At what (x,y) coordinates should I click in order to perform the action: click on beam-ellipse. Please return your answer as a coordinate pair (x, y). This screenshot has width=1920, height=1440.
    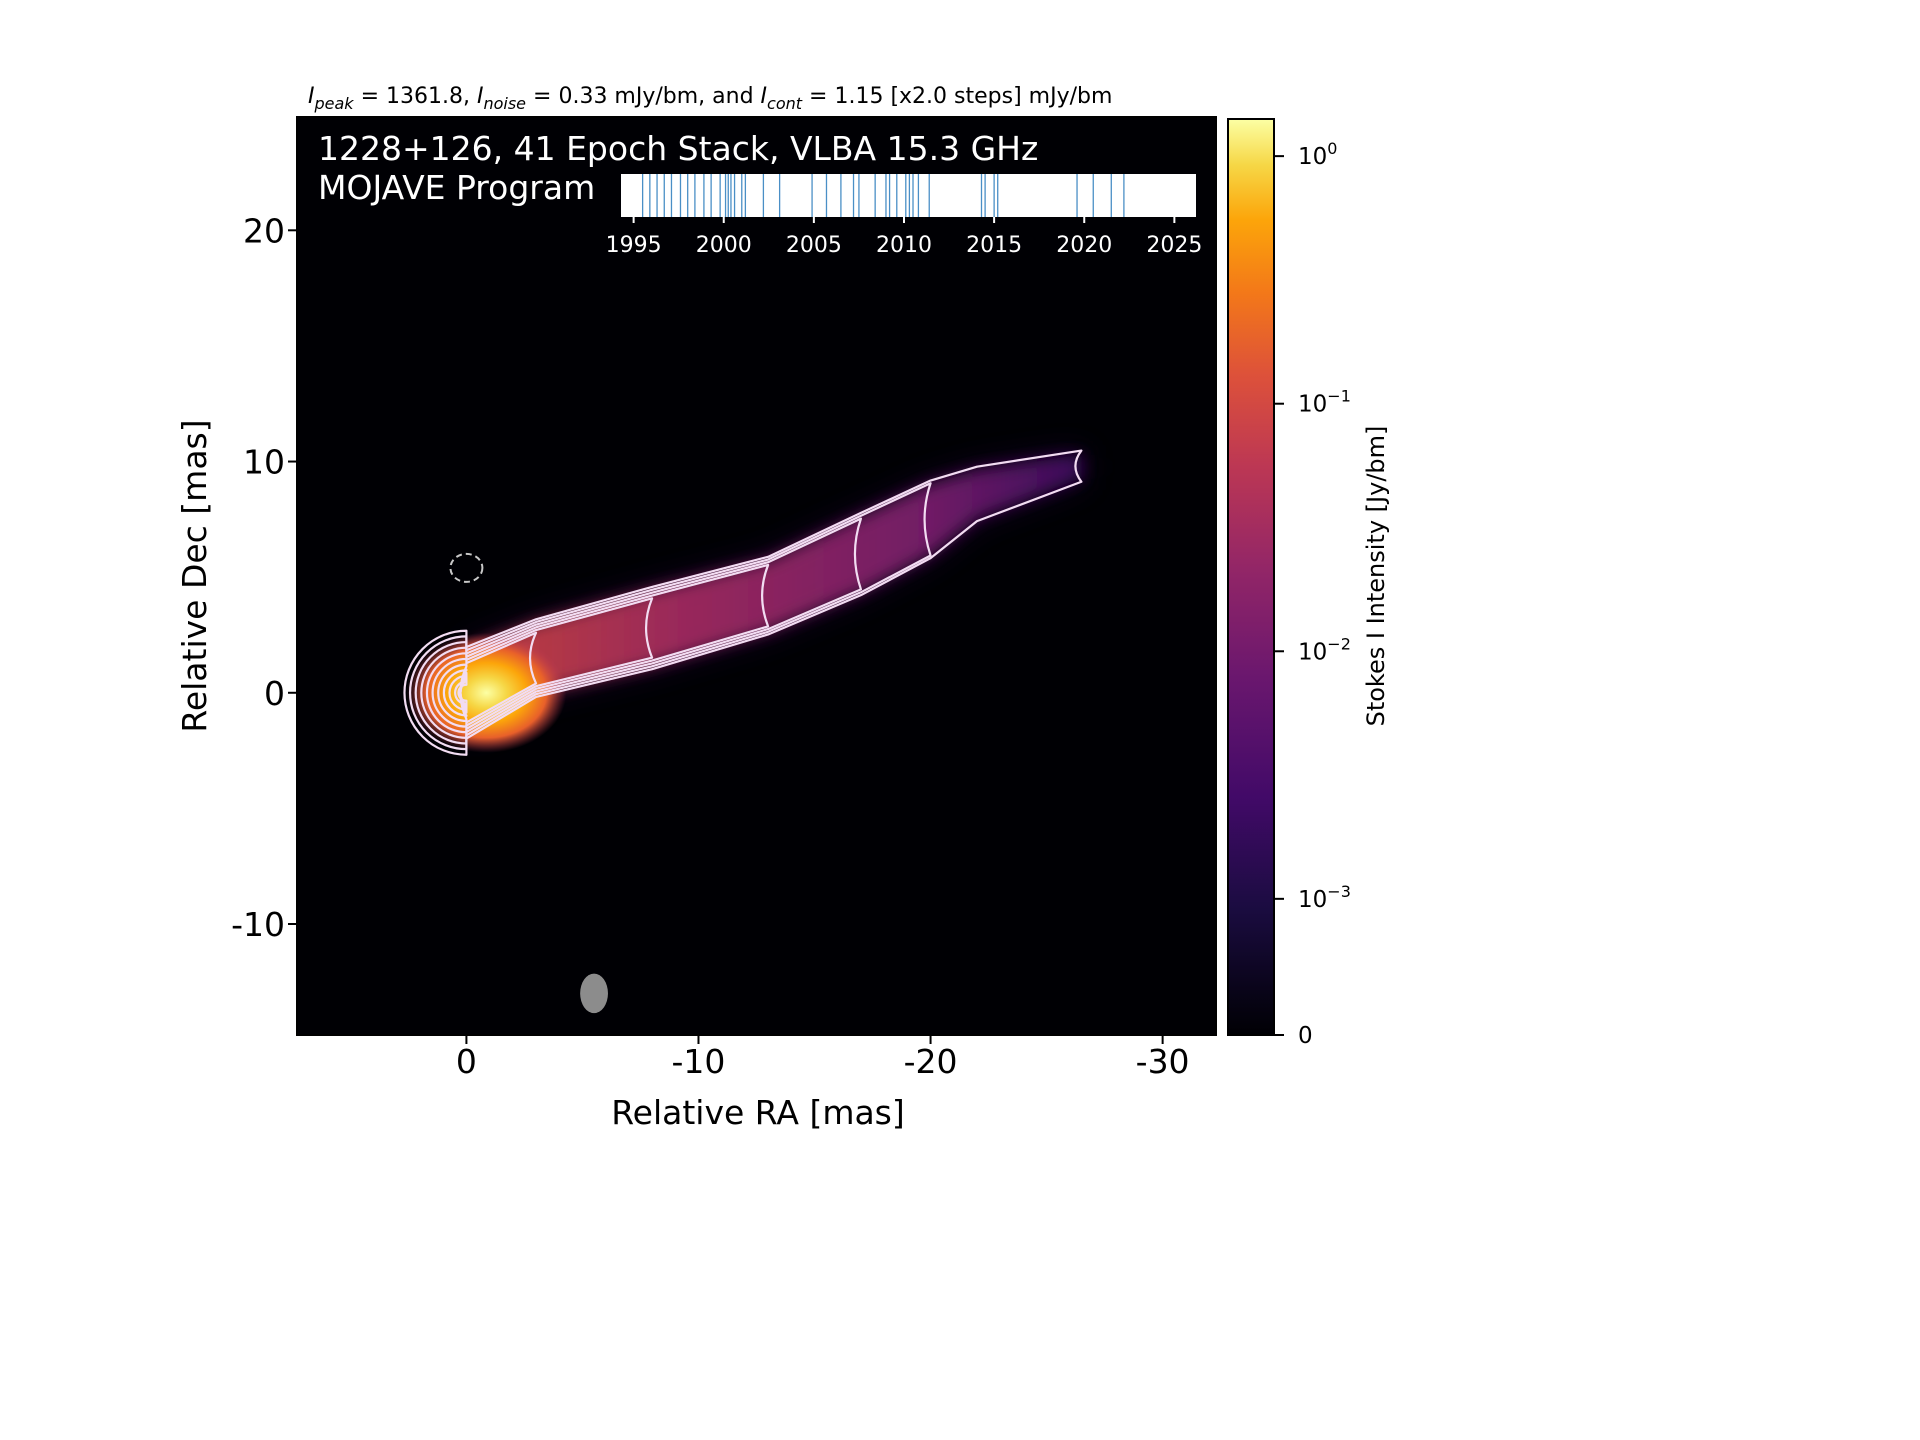
    Looking at the image, I should click on (594, 993).